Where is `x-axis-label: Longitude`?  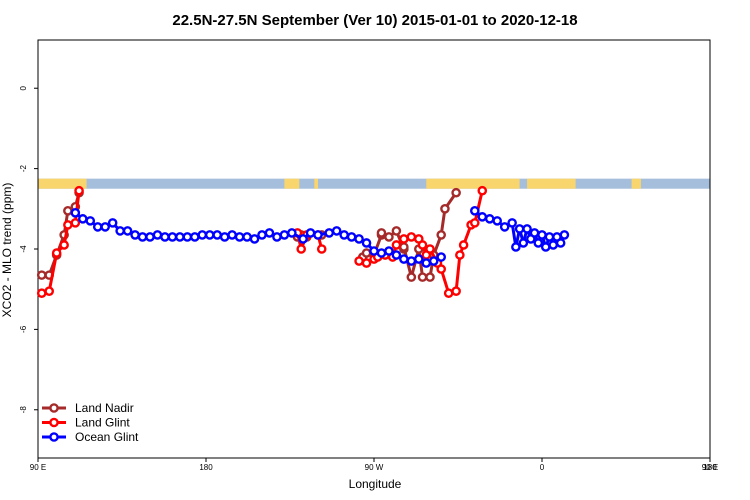 x-axis-label: Longitude is located at coordinates (375, 484).